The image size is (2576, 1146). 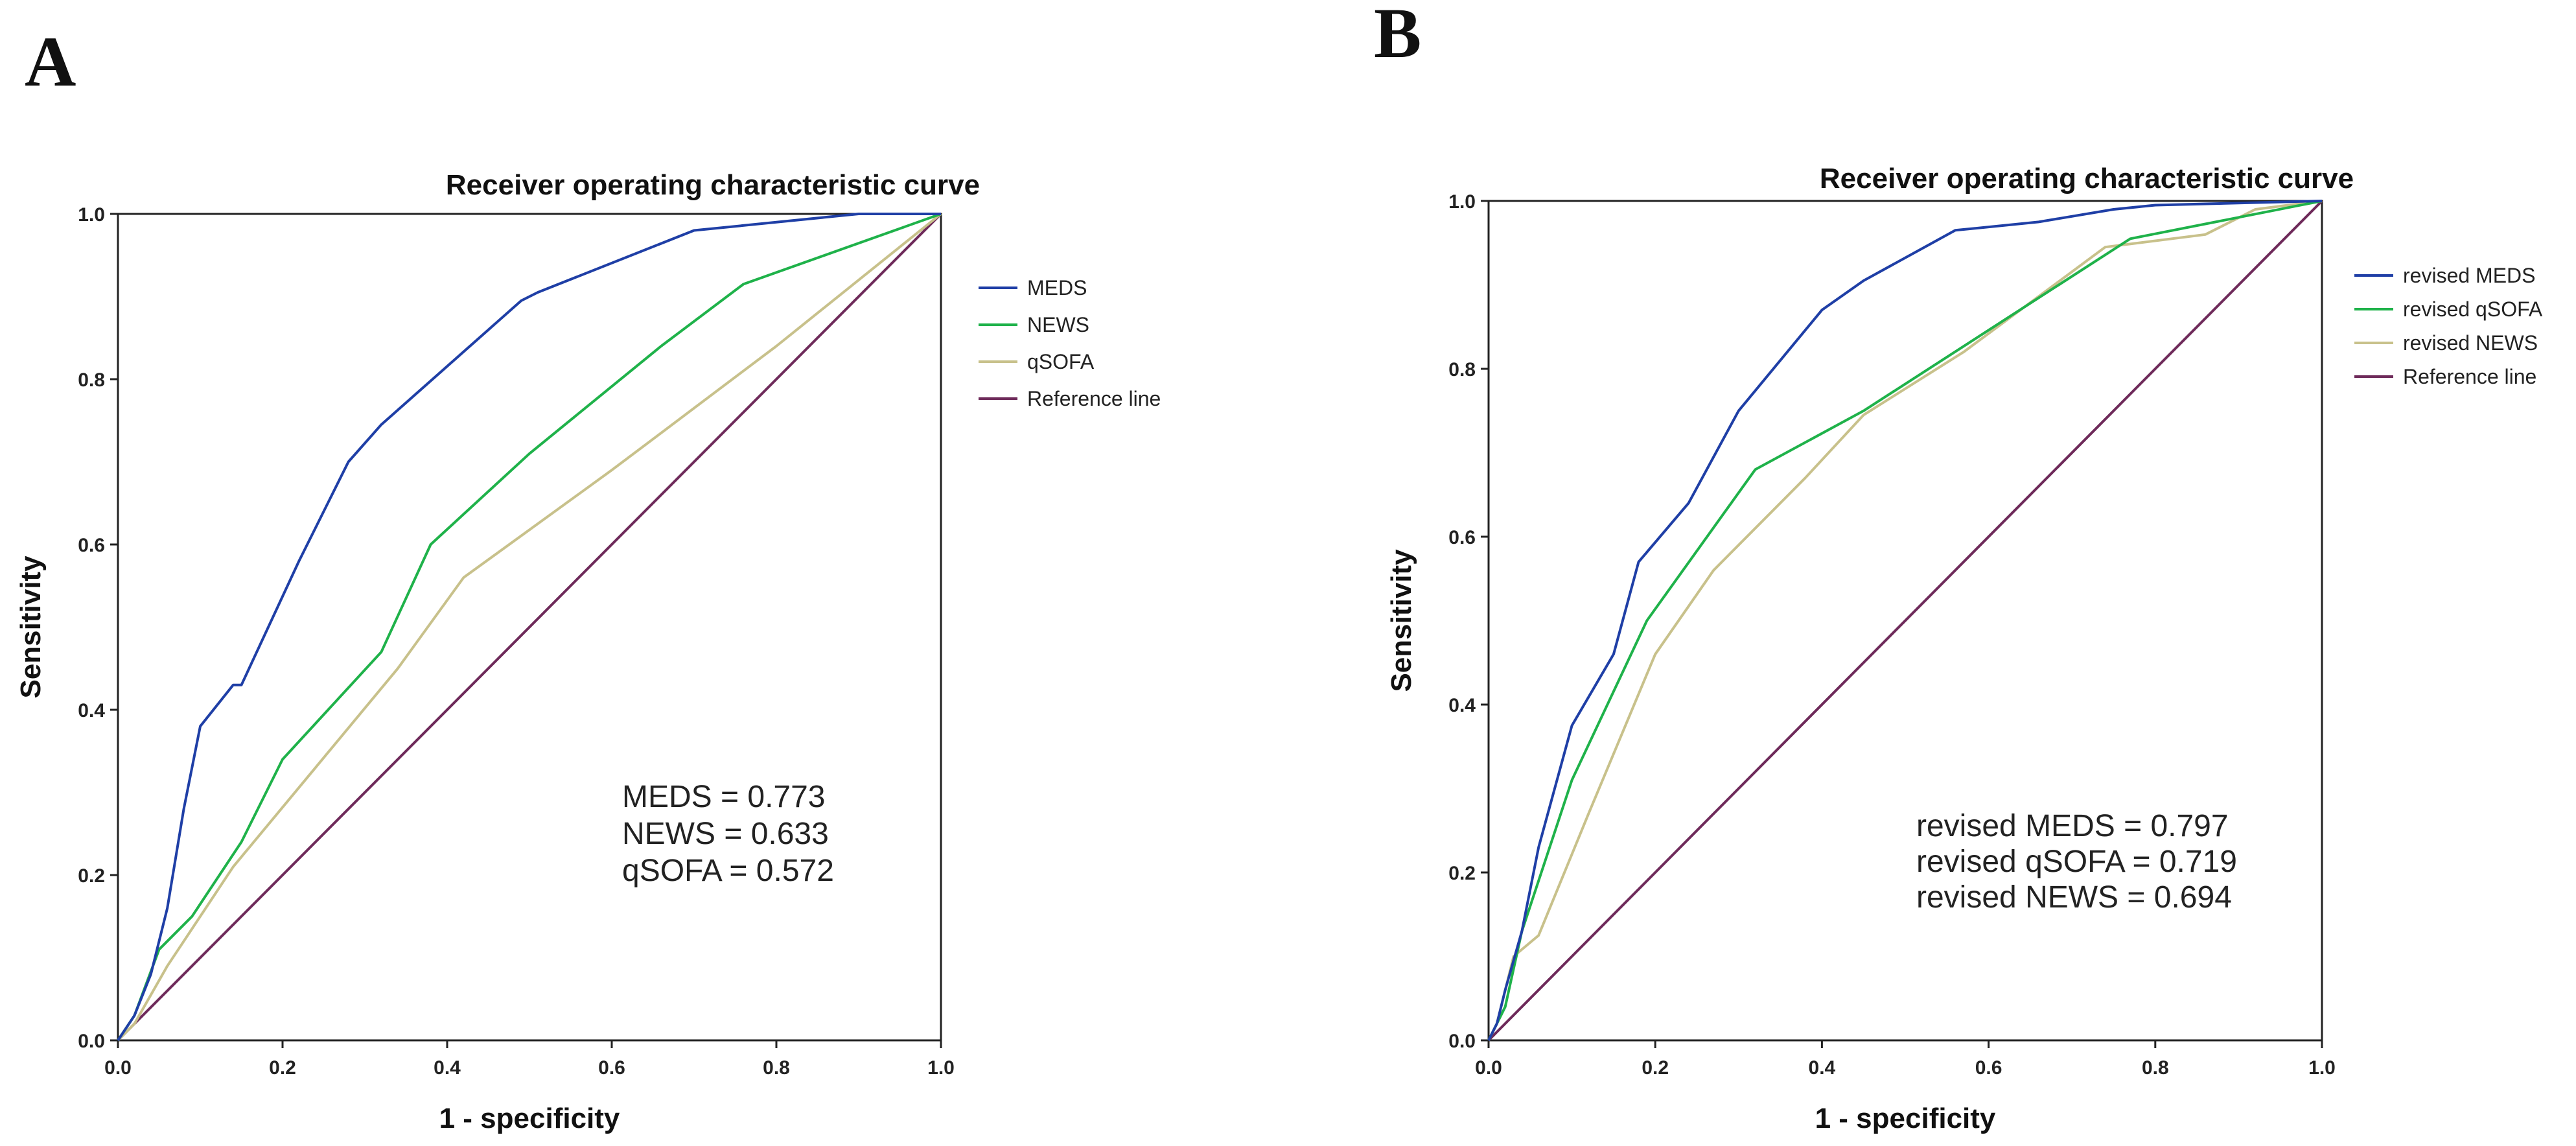 What do you see at coordinates (2076, 862) in the screenshot?
I see `auc-annotation: revised qSOFA = 0.719` at bounding box center [2076, 862].